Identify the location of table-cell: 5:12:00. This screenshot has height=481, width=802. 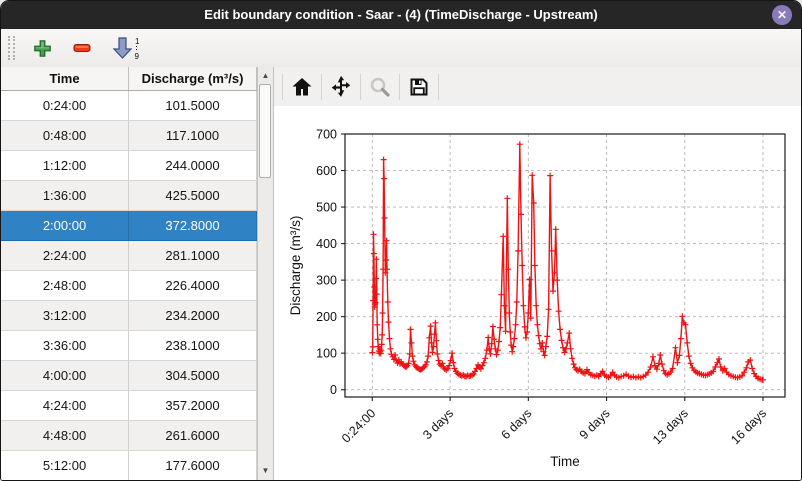
(65, 465).